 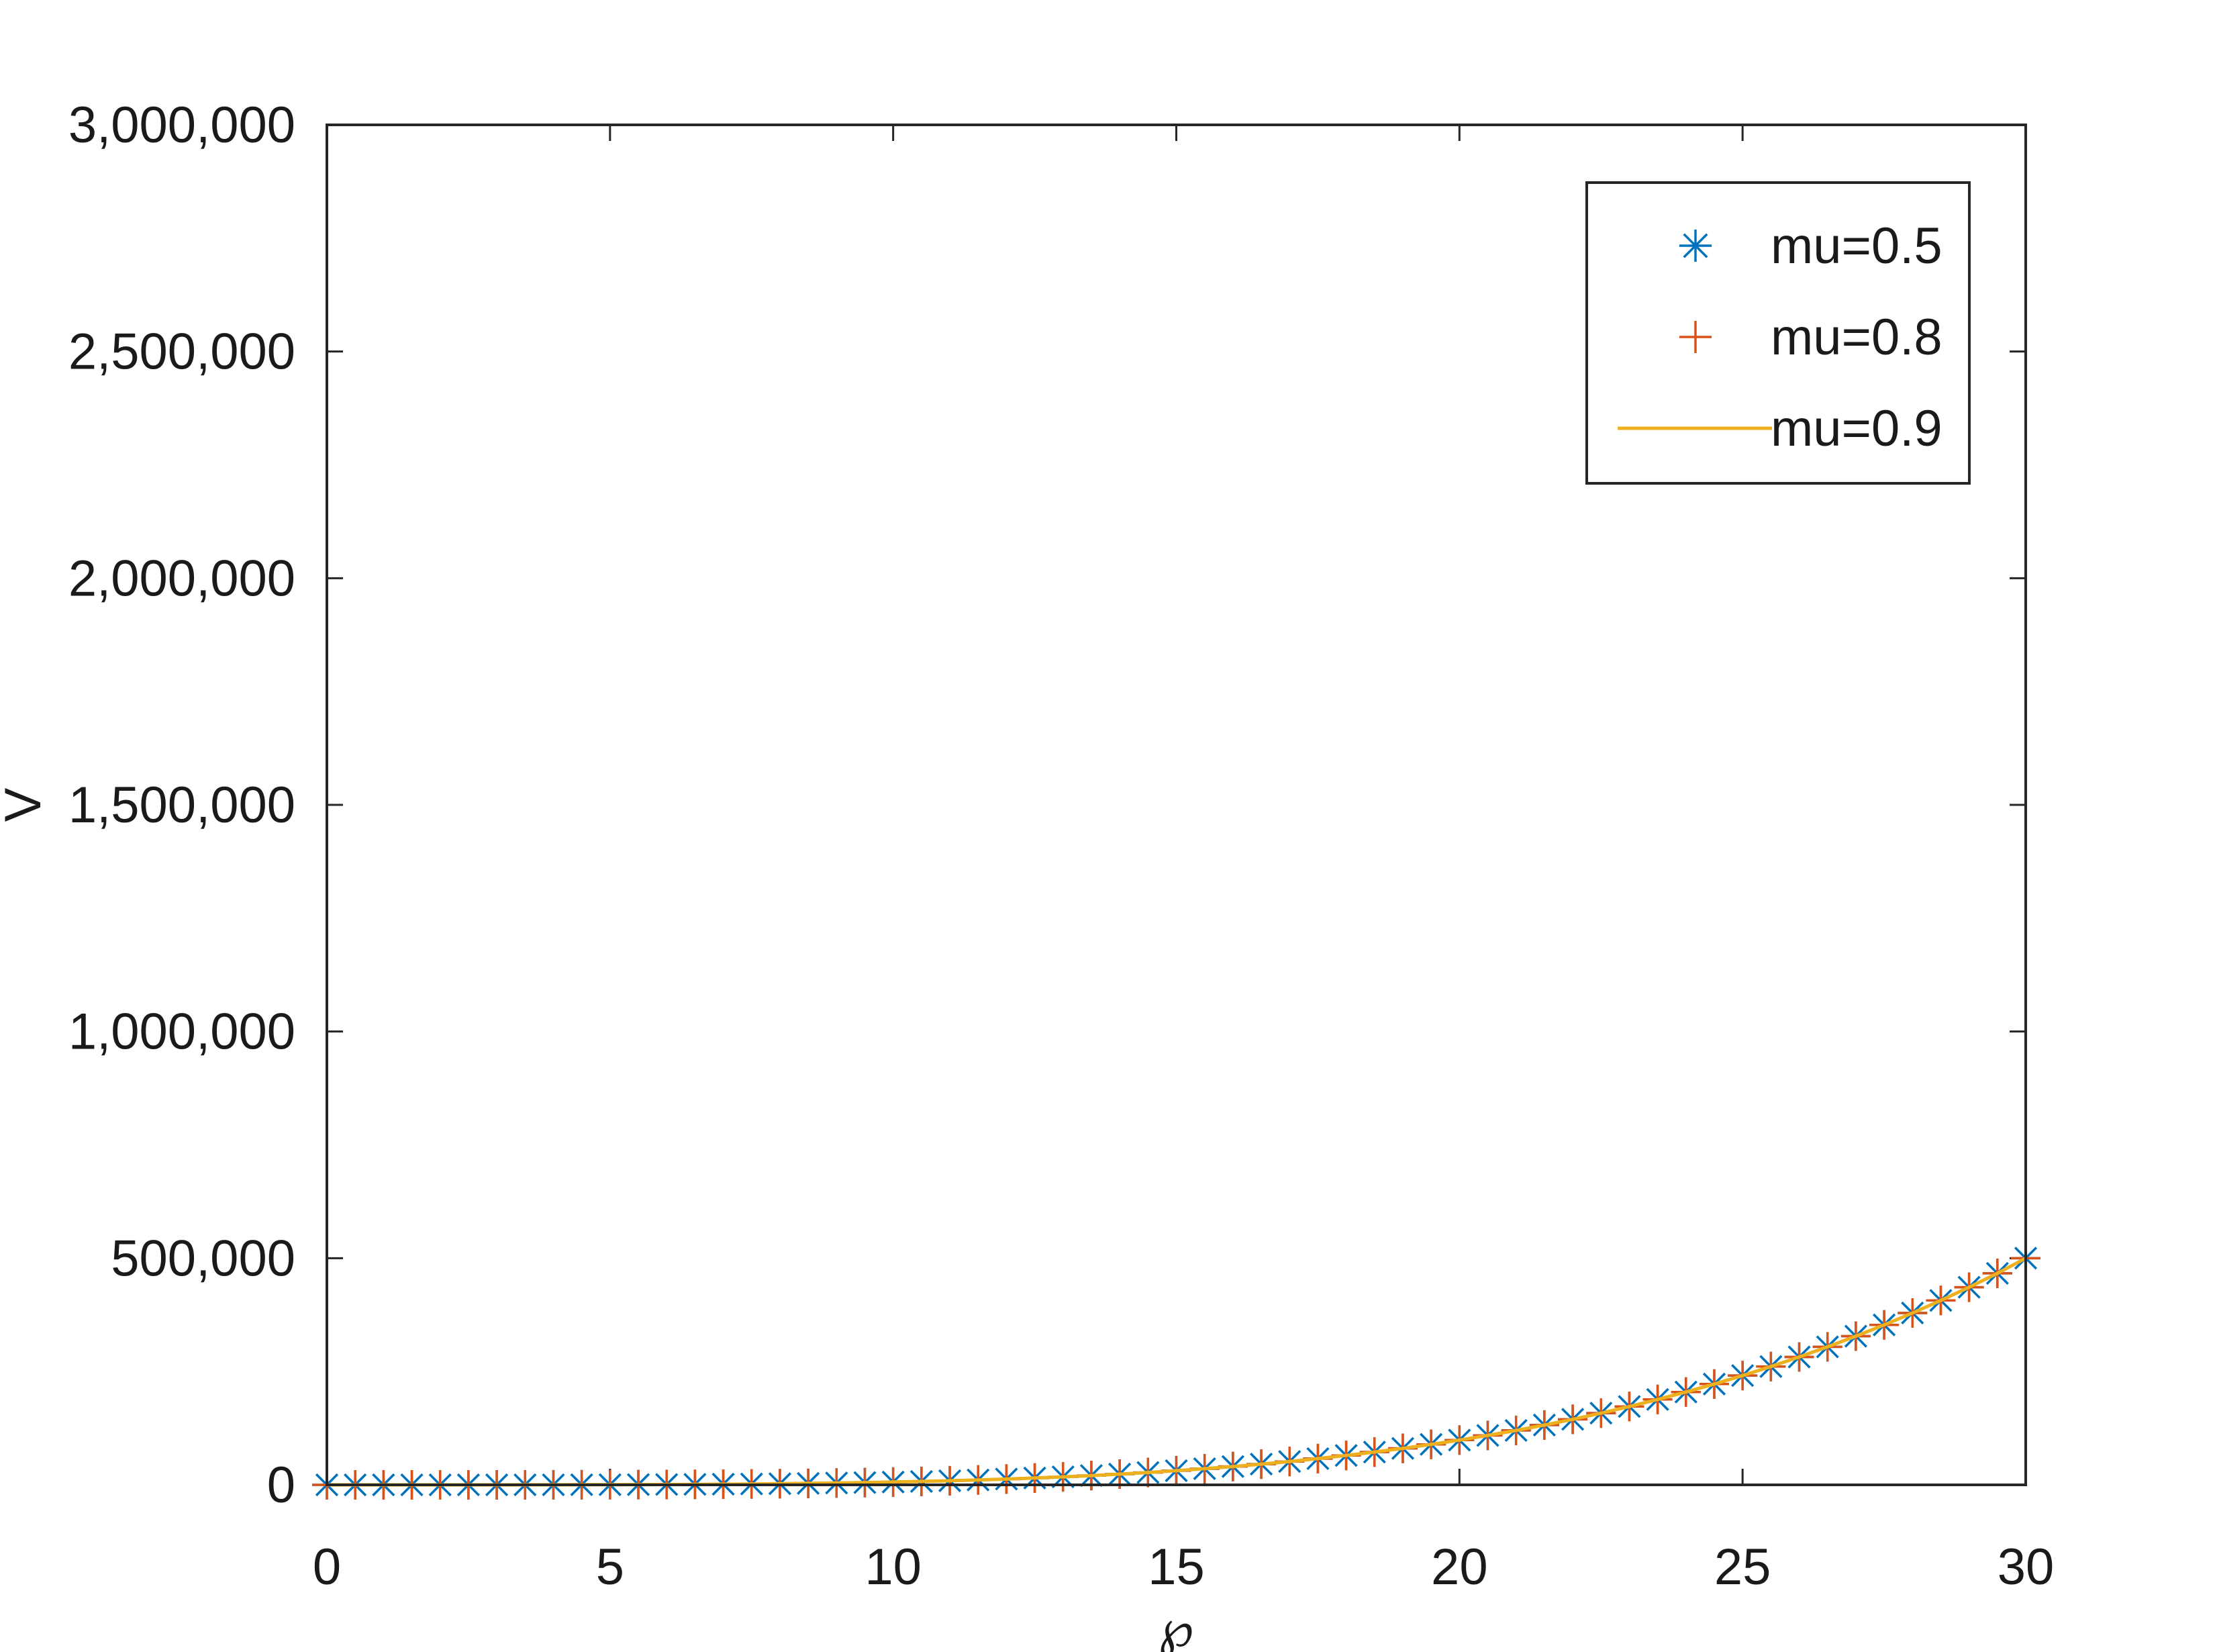 I want to click on legend-marker-asterisk, so click(x=1696, y=246).